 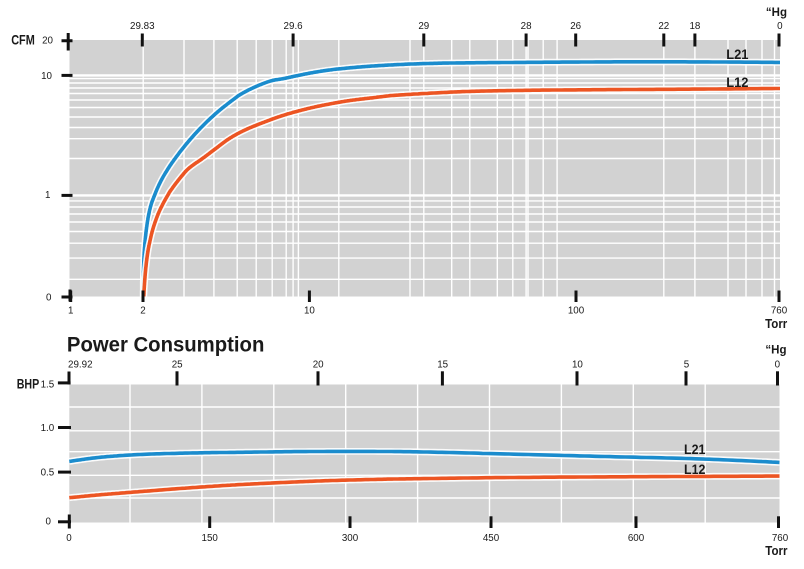 I want to click on svg-text: 1.5, so click(x=48, y=384).